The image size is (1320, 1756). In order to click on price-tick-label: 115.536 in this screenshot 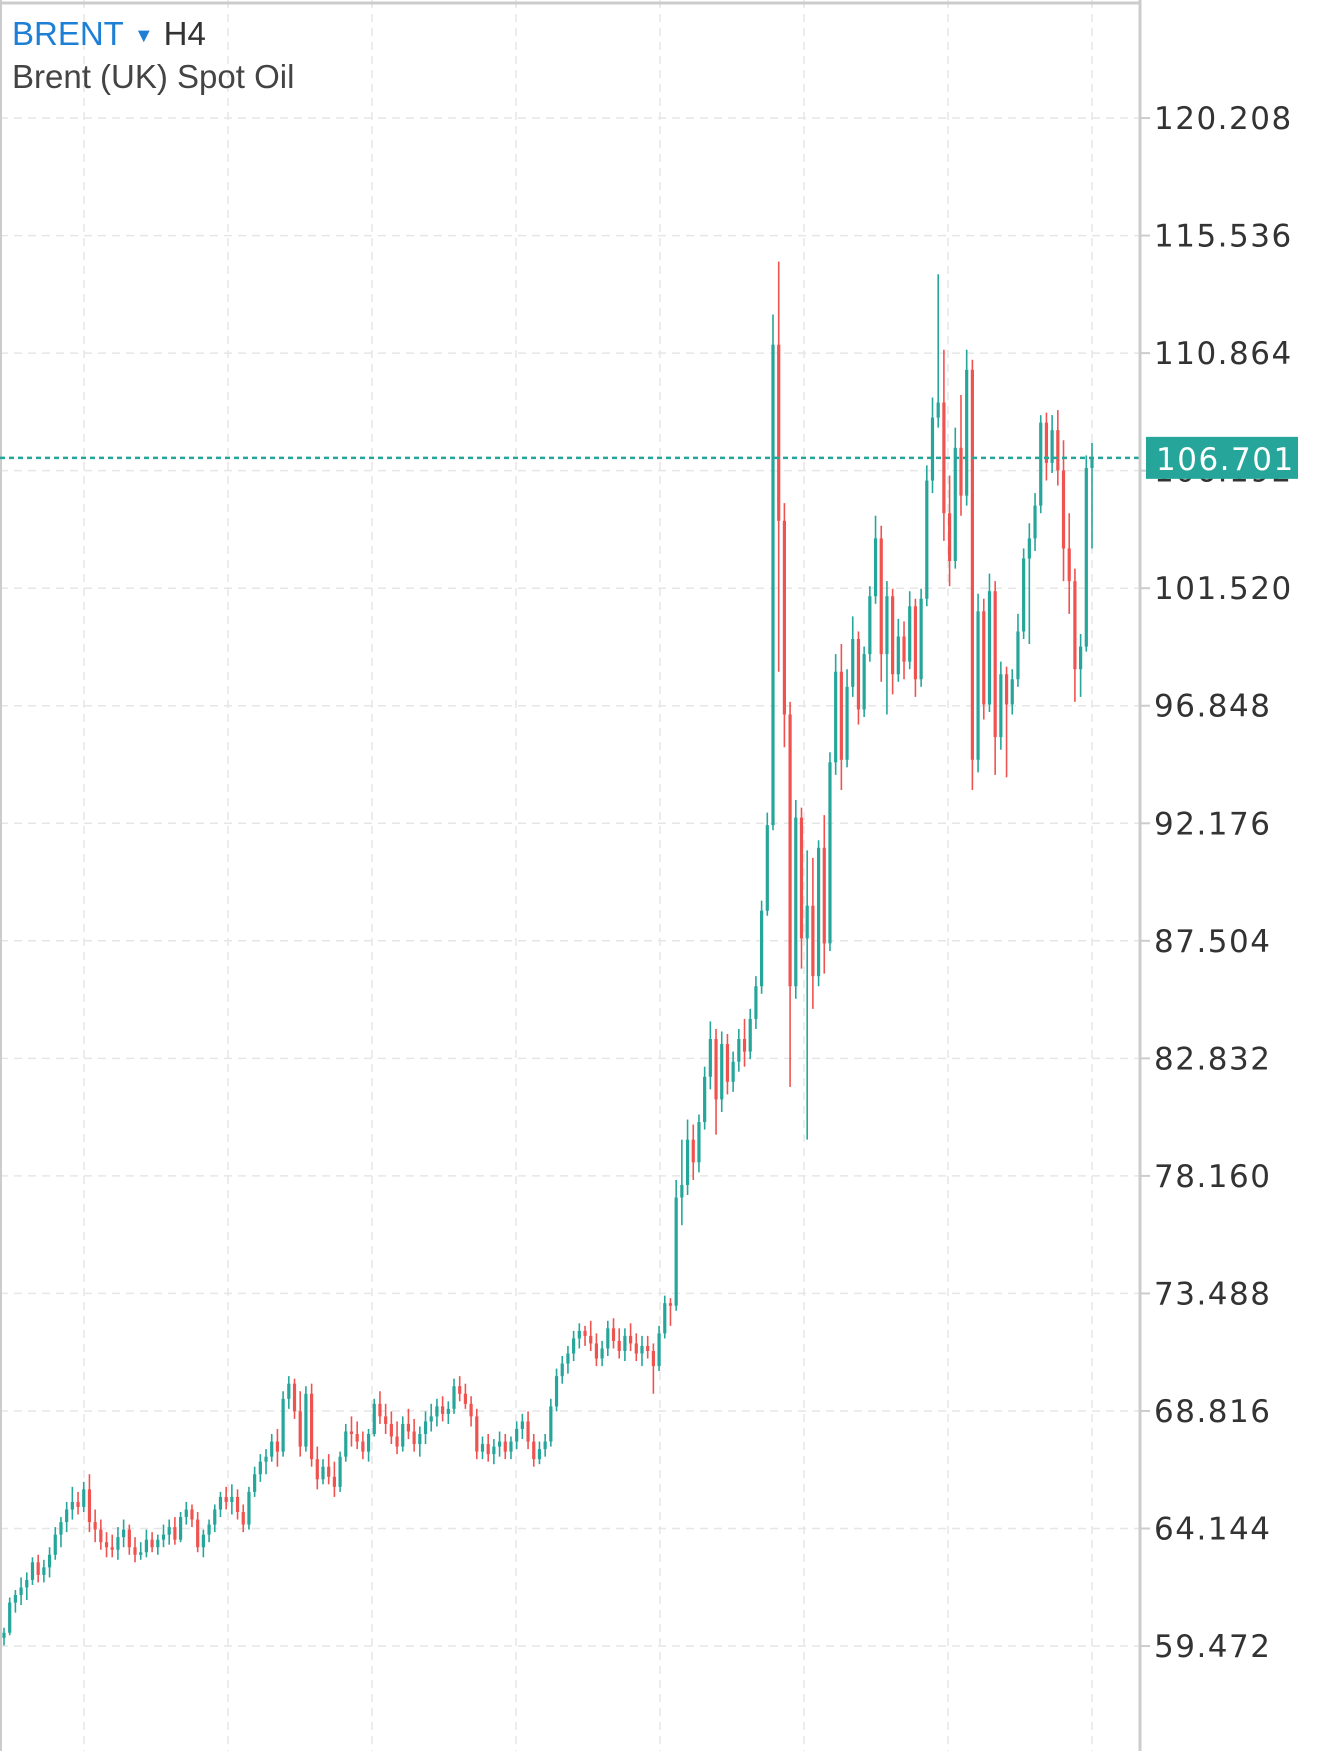, I will do `click(1223, 237)`.